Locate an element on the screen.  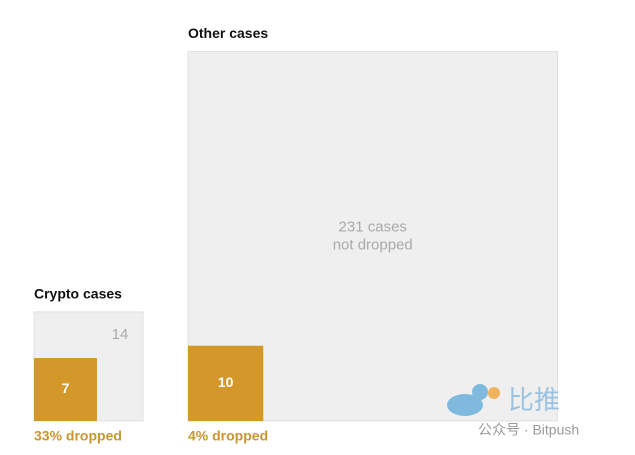
label-line: 231 cases is located at coordinates (373, 226).